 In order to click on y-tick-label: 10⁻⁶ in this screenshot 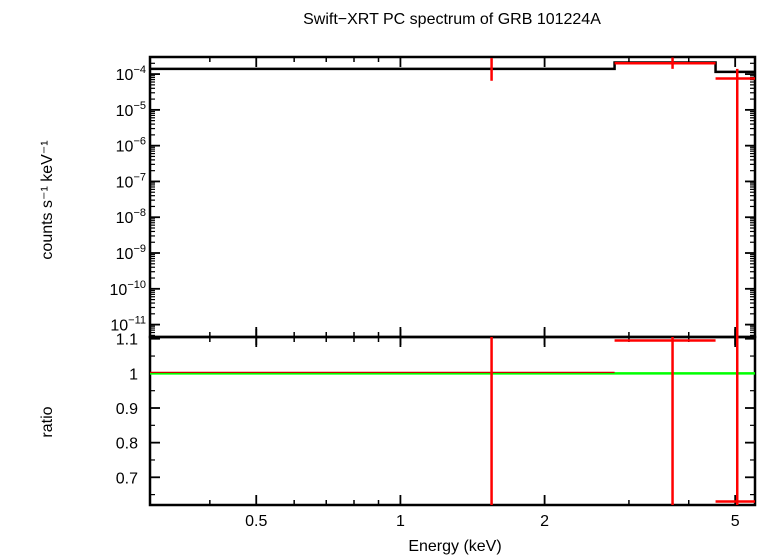, I will do `click(131, 146)`.